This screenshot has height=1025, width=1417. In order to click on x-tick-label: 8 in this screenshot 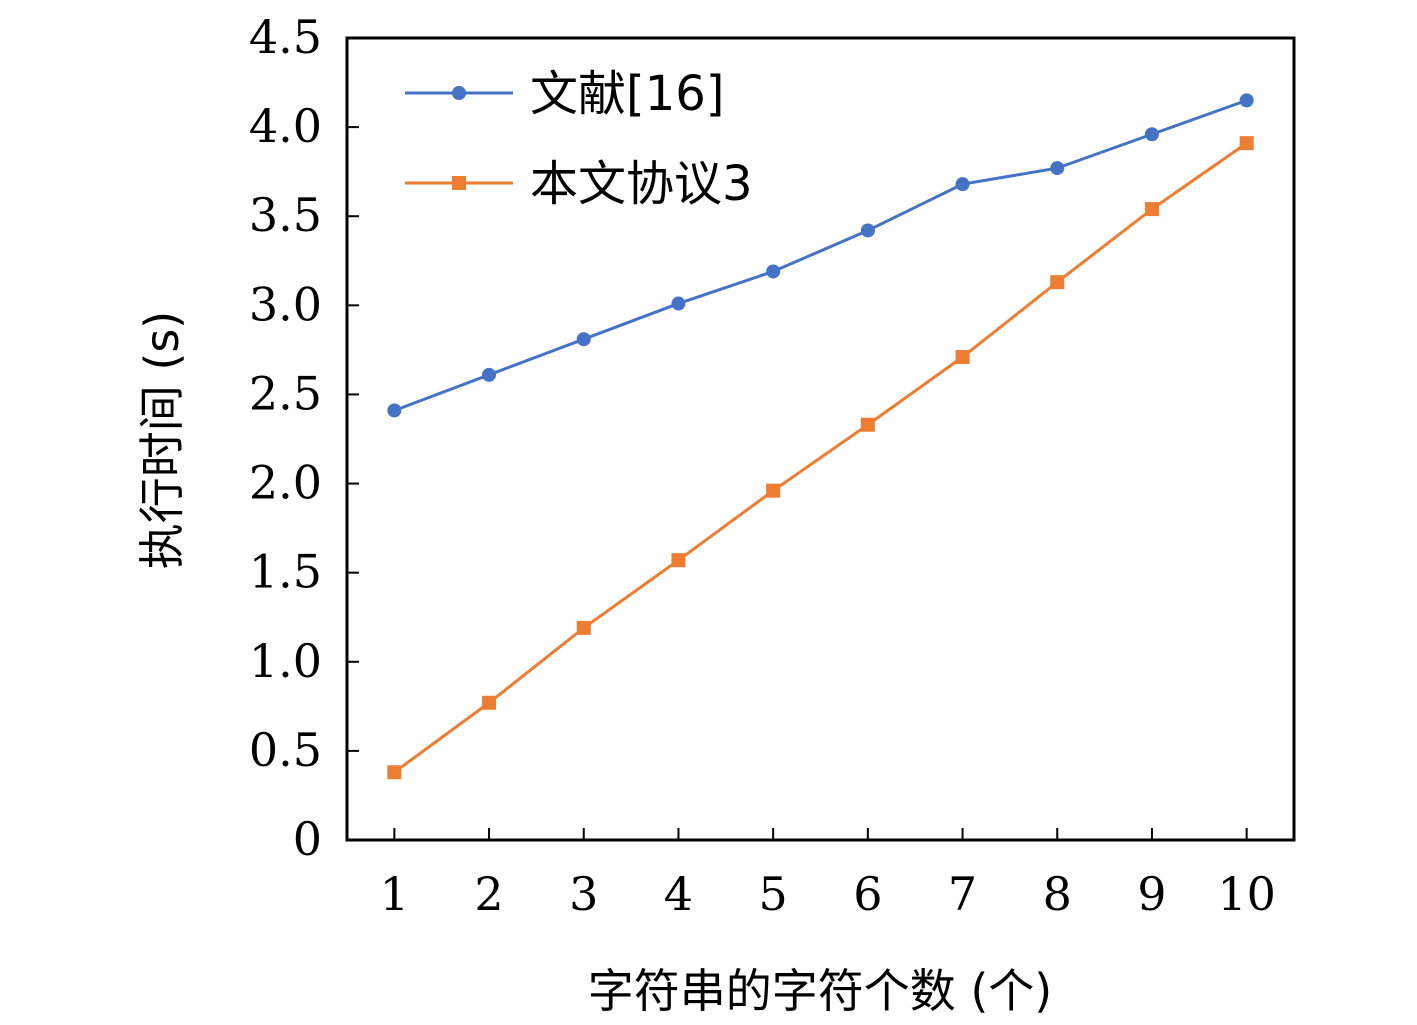, I will do `click(1057, 894)`.